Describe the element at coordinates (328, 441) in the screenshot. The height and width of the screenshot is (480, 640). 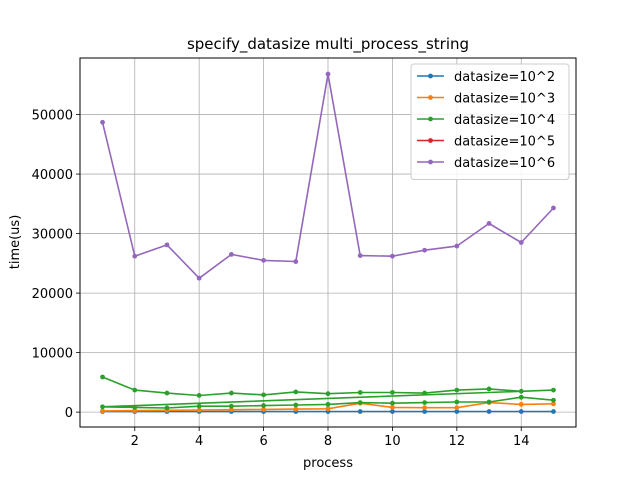
I see `x-tick-label: 8` at that location.